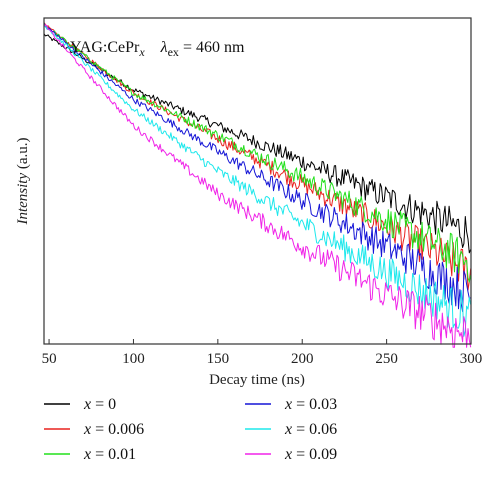 The height and width of the screenshot is (478, 500). Describe the element at coordinates (157, 49) in the screenshot. I see `chart-annotation: YAG:CePrx λex = 460 nm` at that location.